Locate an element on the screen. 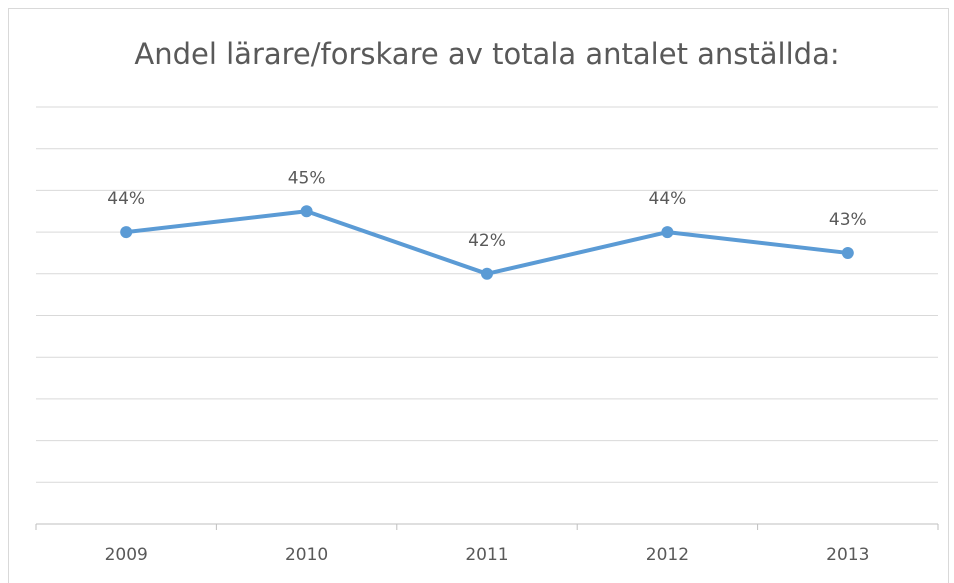 This screenshot has width=954, height=583. x-tick-label: 2013 is located at coordinates (847, 555).